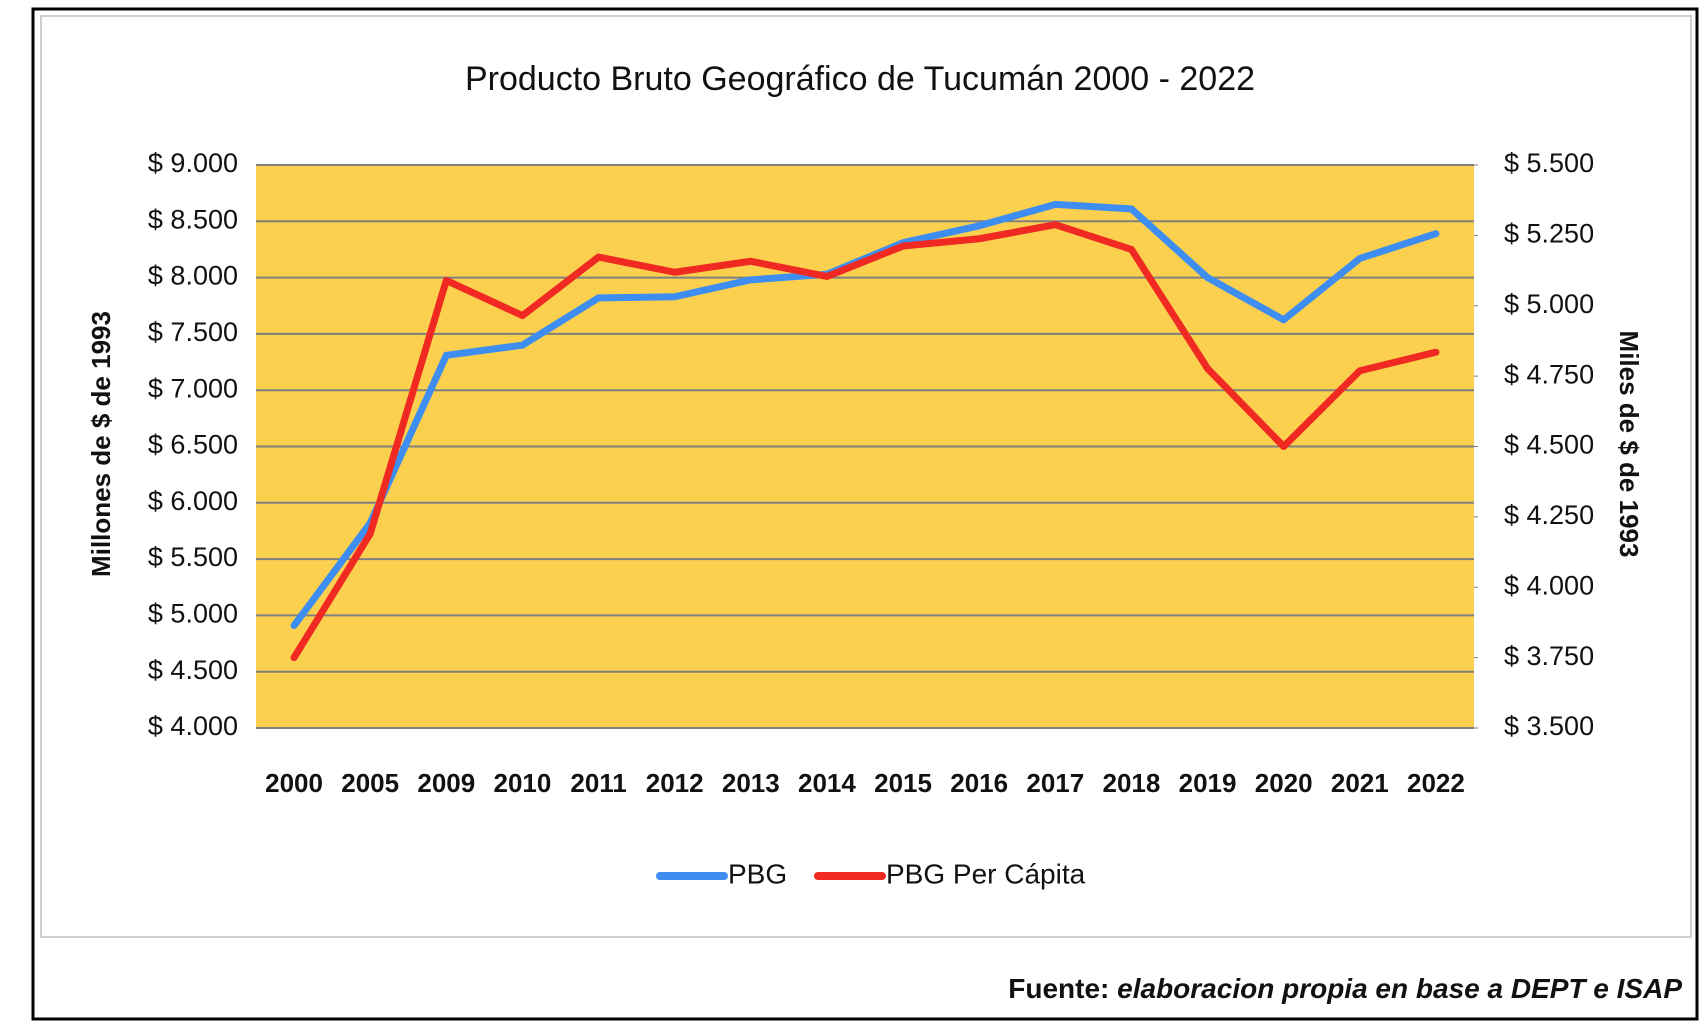 This screenshot has width=1699, height=1021. I want to click on y-tick-label: $ 6.500, so click(193, 445).